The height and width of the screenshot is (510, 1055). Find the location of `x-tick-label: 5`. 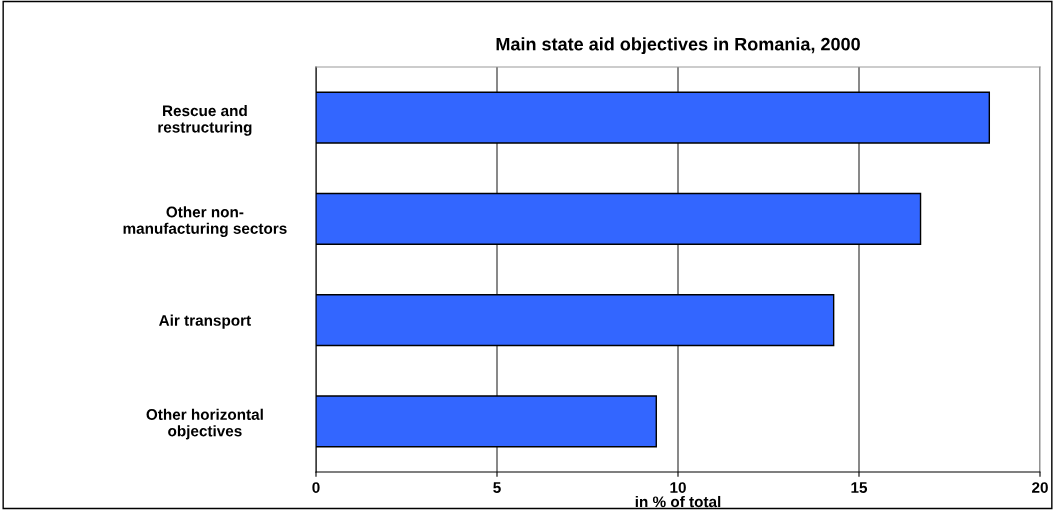

x-tick-label: 5 is located at coordinates (497, 487).